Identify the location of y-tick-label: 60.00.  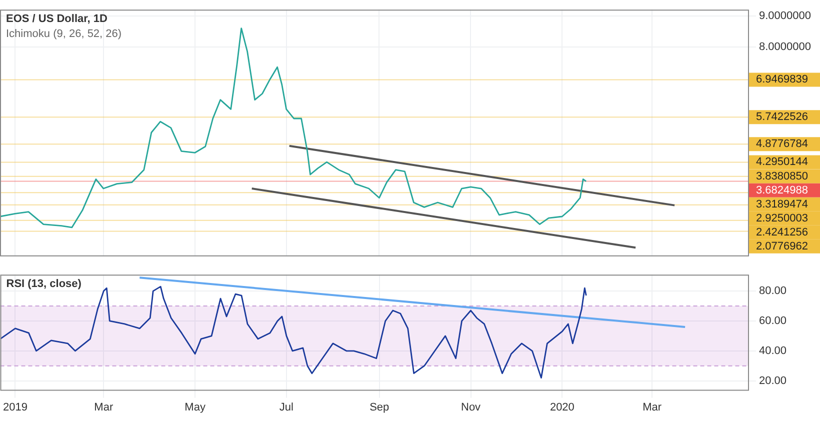
(773, 321).